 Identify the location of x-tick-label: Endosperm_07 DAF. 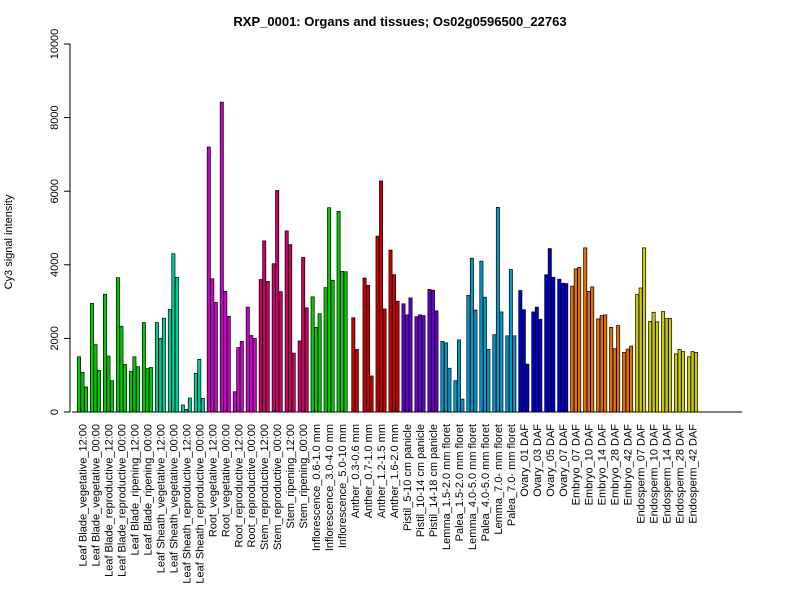
(642, 474).